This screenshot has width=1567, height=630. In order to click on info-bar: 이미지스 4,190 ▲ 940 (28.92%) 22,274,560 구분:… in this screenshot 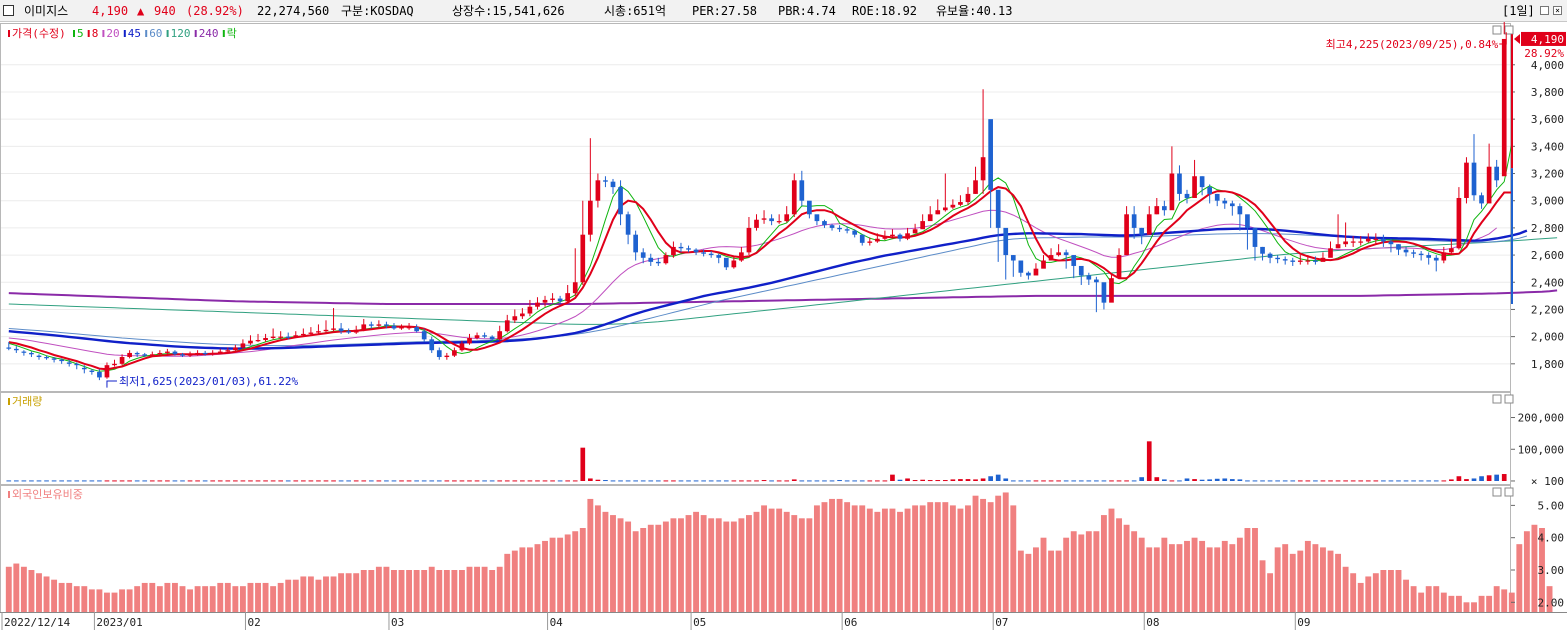, I will do `click(783, 11)`.